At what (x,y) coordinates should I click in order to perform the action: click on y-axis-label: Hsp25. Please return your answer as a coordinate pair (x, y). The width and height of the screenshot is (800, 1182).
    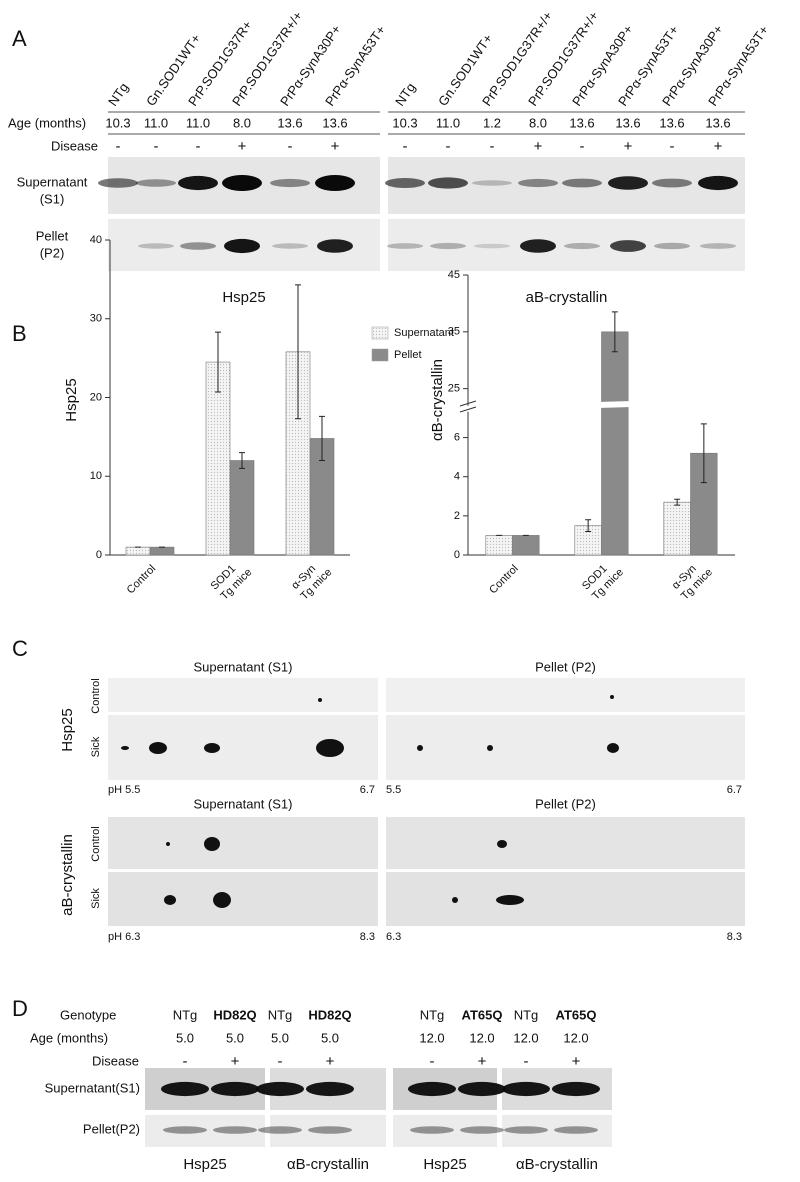
    Looking at the image, I should click on (71, 399).